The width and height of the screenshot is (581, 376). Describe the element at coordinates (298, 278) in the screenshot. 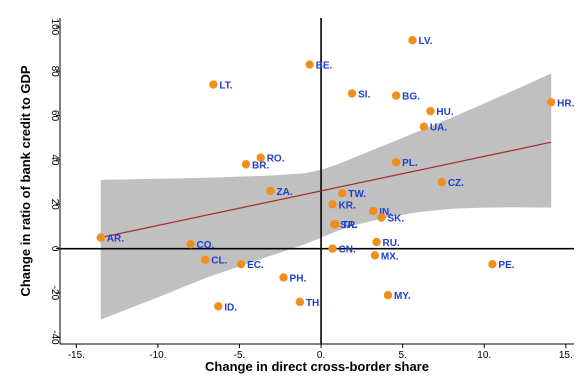

I see `point-label: PH.` at that location.